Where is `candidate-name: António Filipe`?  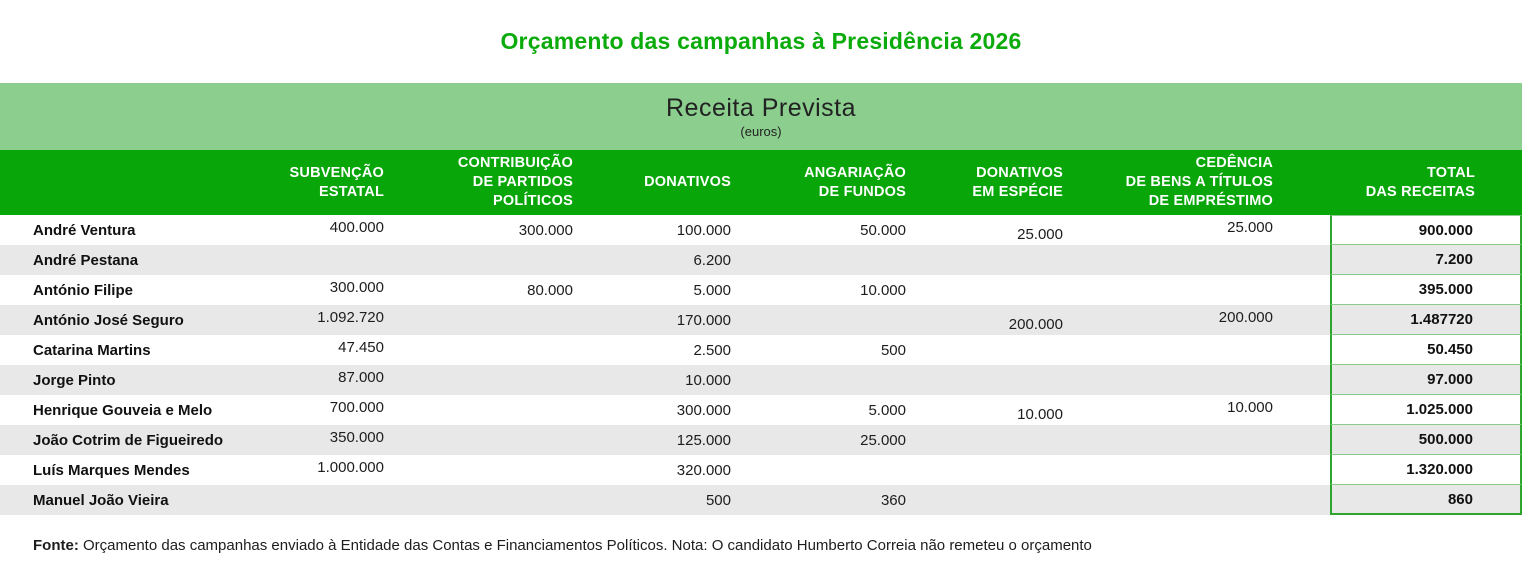 candidate-name: António Filipe is located at coordinates (83, 290).